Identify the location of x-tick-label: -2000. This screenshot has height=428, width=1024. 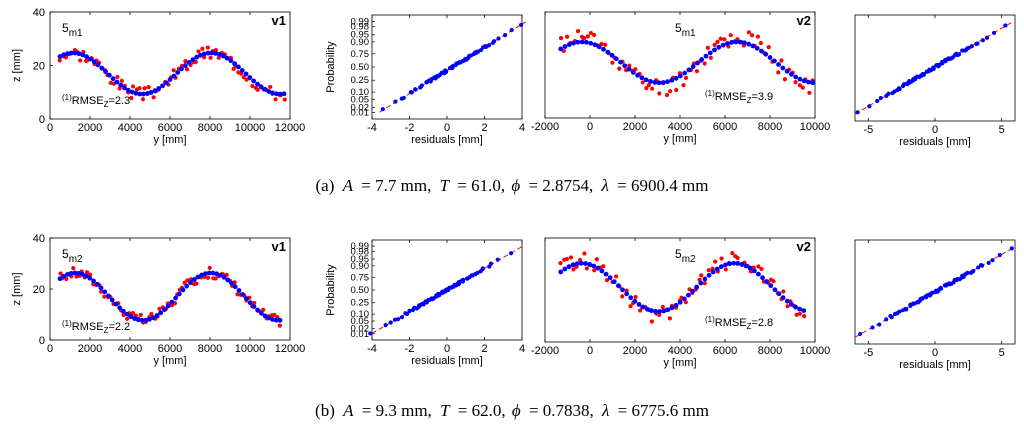
(545, 351).